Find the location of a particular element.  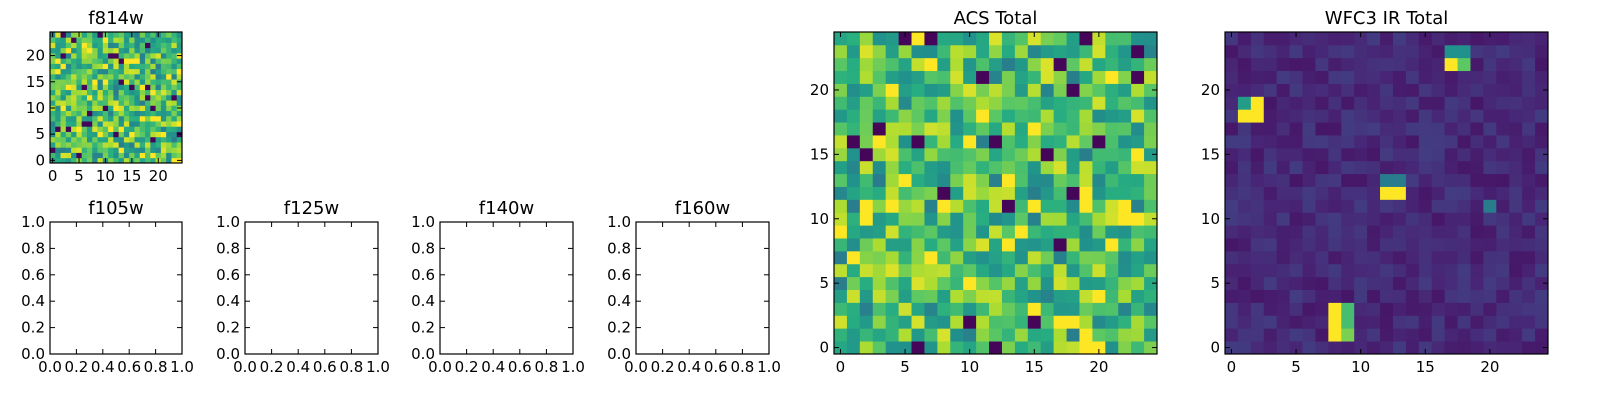

panel-5-background is located at coordinates (702, 288).